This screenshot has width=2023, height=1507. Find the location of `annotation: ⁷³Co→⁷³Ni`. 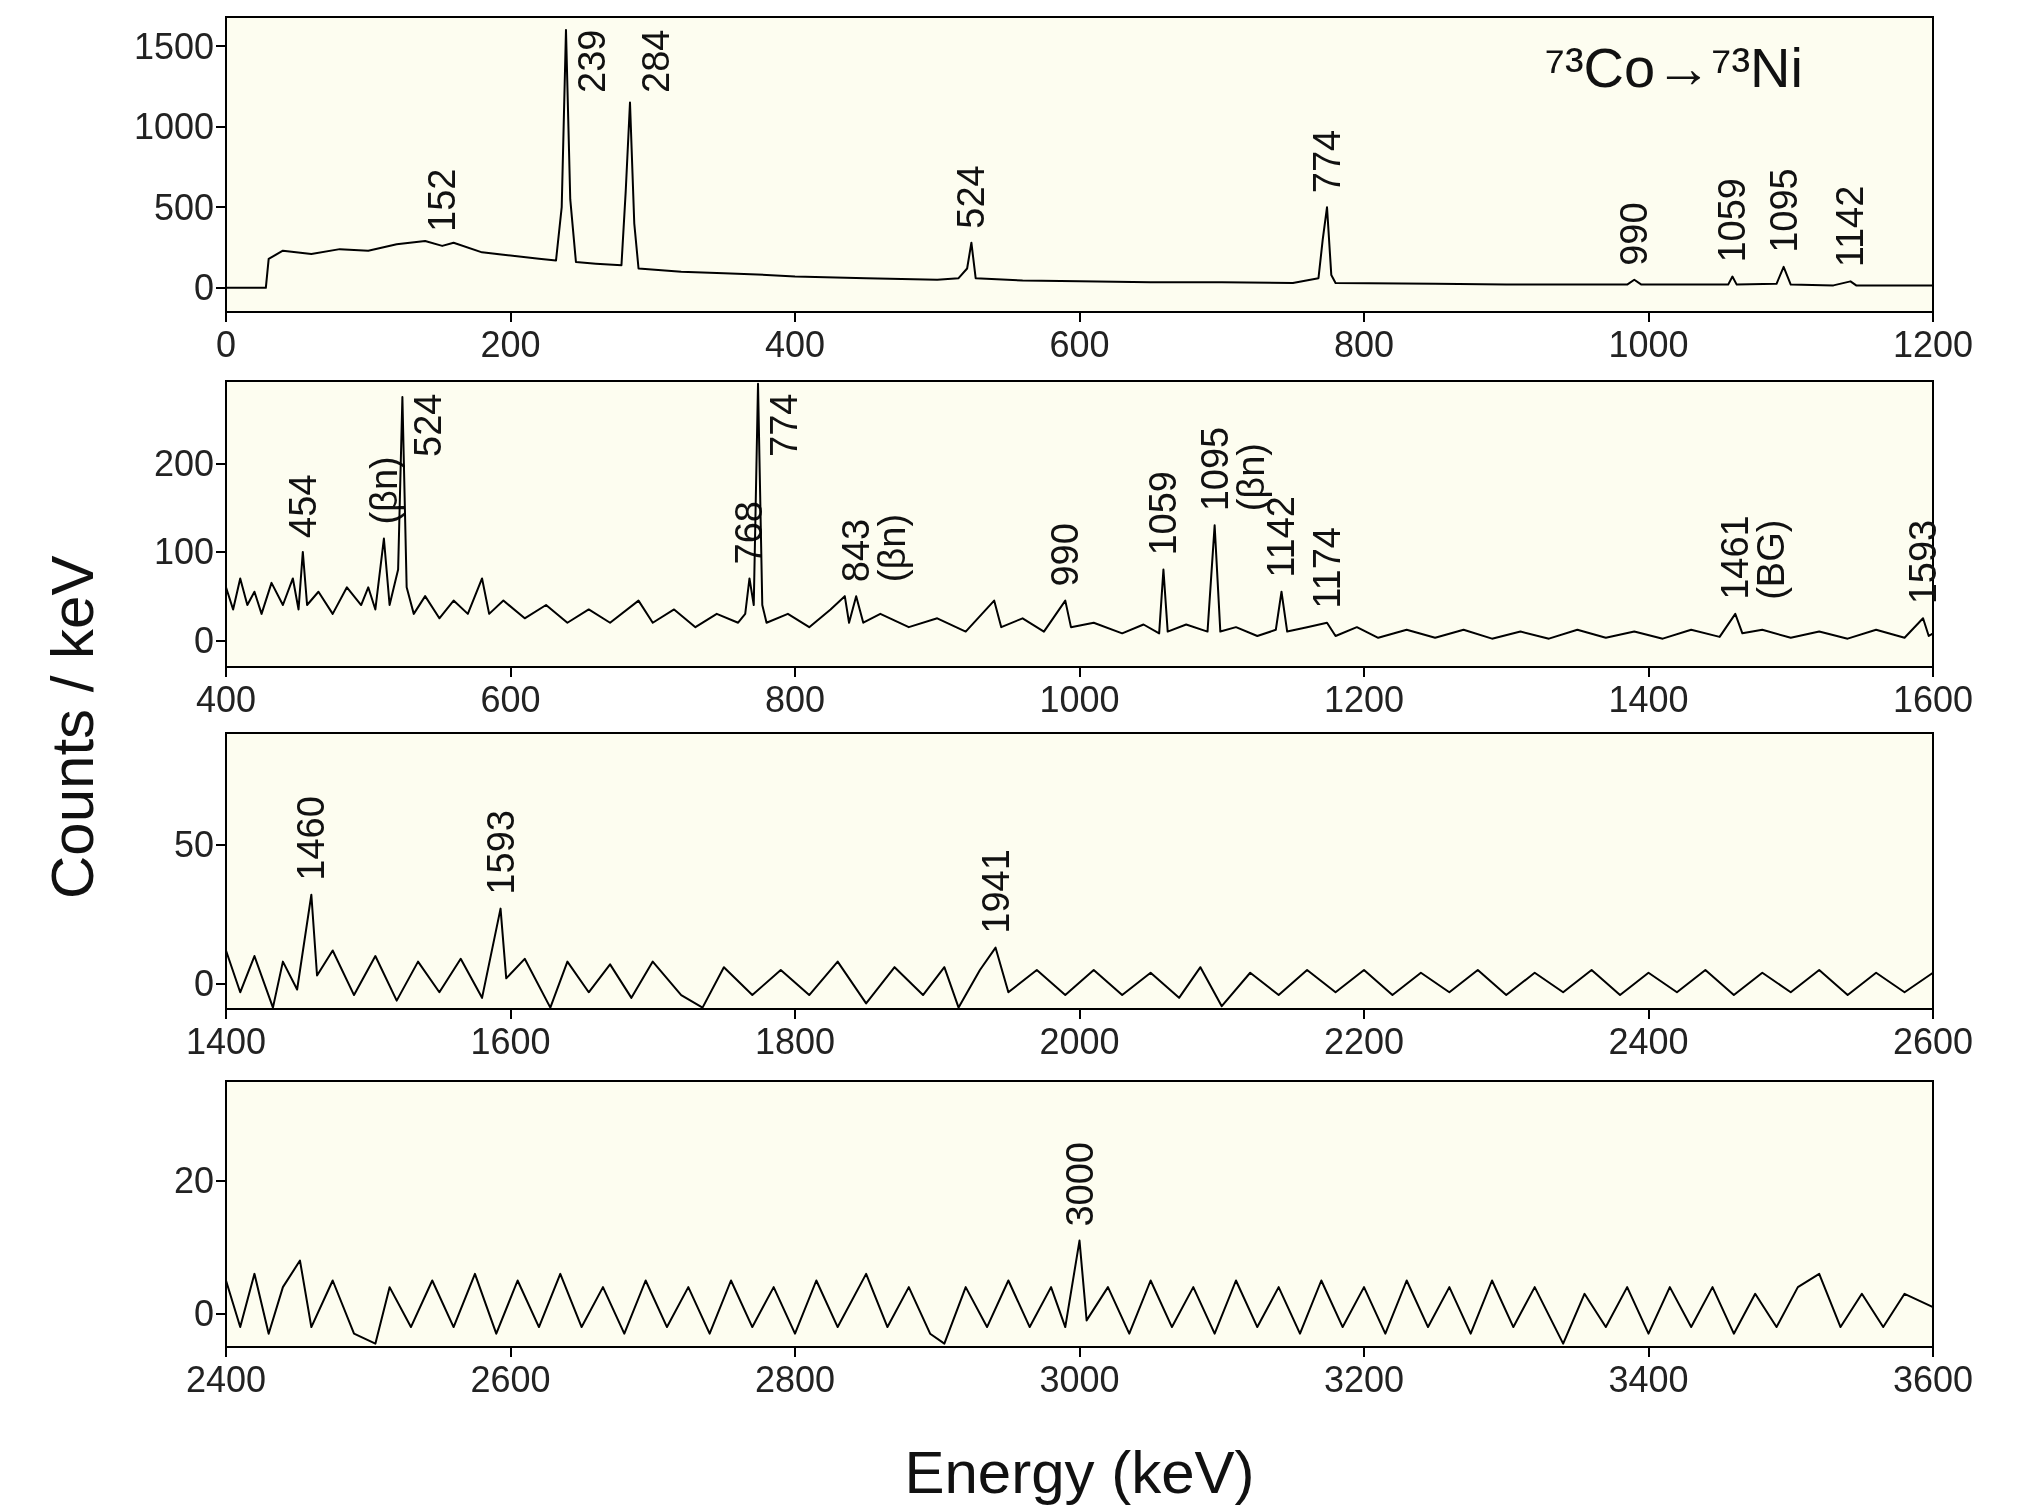

annotation: ⁷³Co→⁷³Ni is located at coordinates (1674, 67).